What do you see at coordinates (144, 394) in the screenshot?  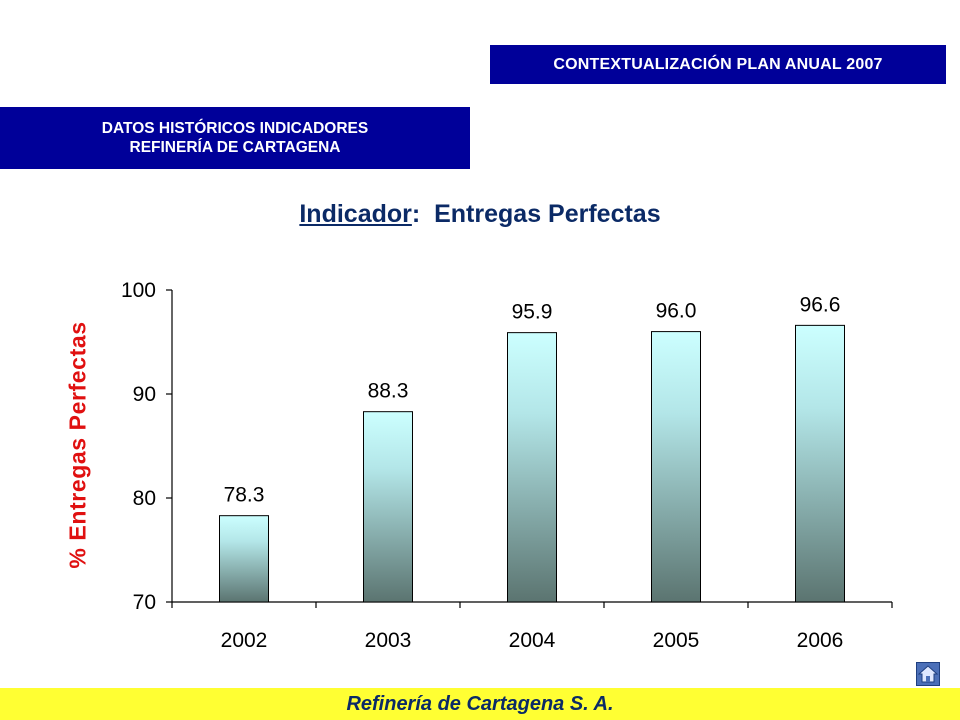 I see `y-tick-label: 90` at bounding box center [144, 394].